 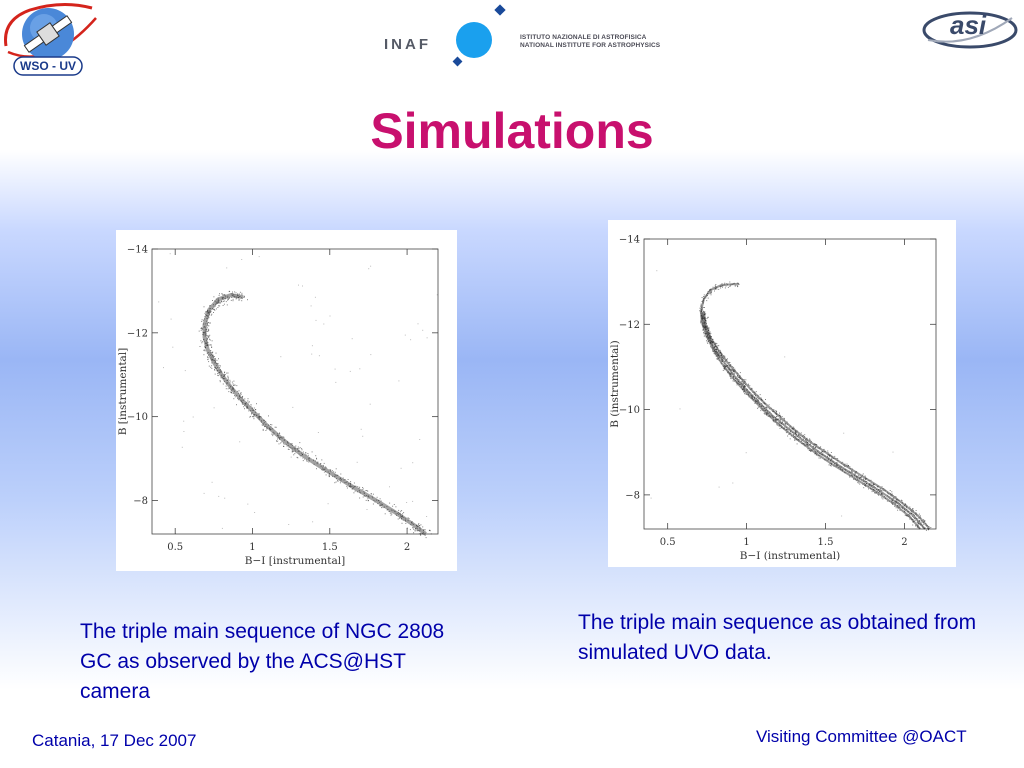 I want to click on scatter-points, so click(x=791, y=400).